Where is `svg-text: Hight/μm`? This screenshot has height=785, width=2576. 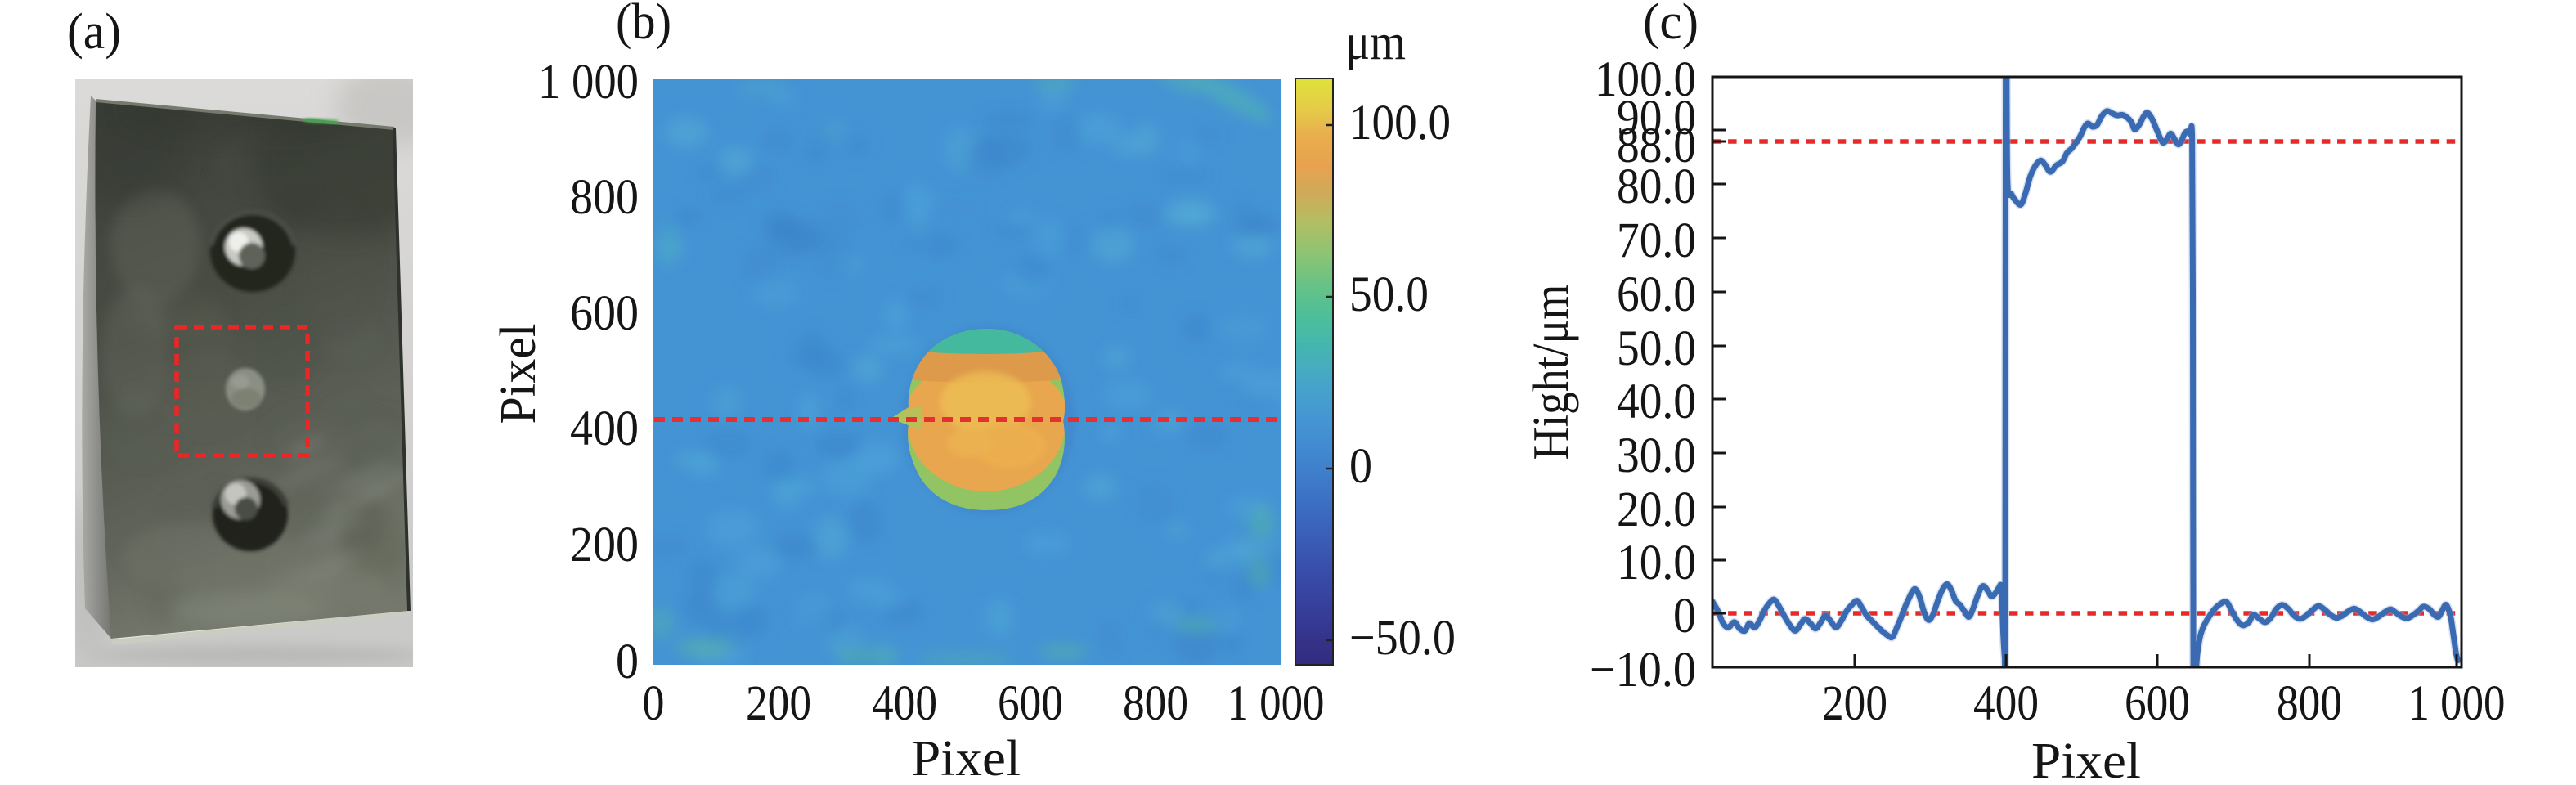 svg-text: Hight/μm is located at coordinates (1551, 372).